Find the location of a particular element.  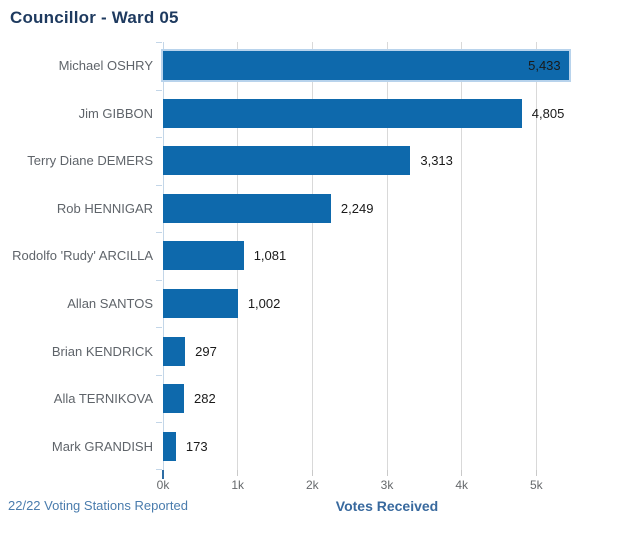

value-label: 2,249 is located at coordinates (357, 208).